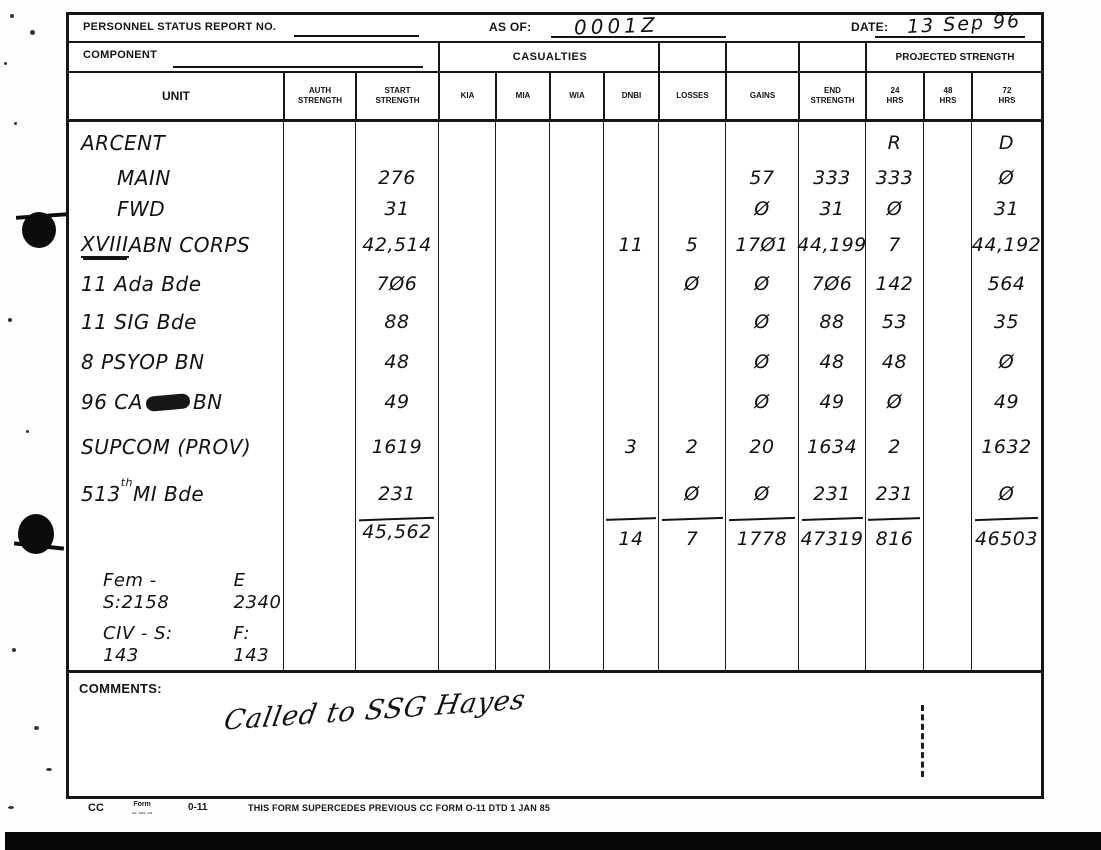 The height and width of the screenshot is (850, 1101). I want to click on cell-kia-r6, so click(466, 321).